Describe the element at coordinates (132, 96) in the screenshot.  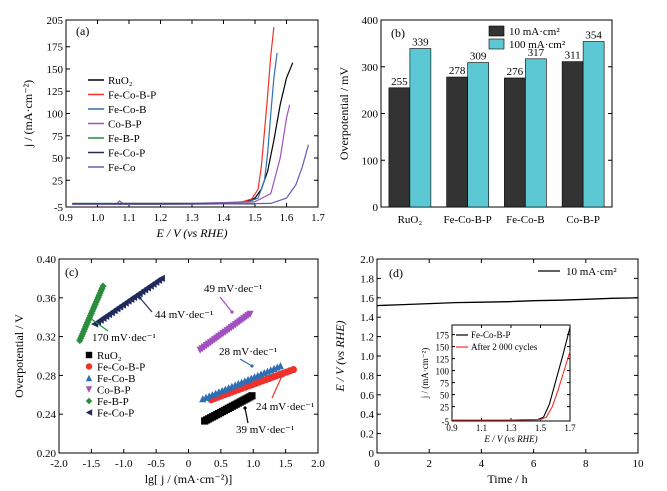
I see `panel-a-legend-label-1: Fe-Co-B-P` at that location.